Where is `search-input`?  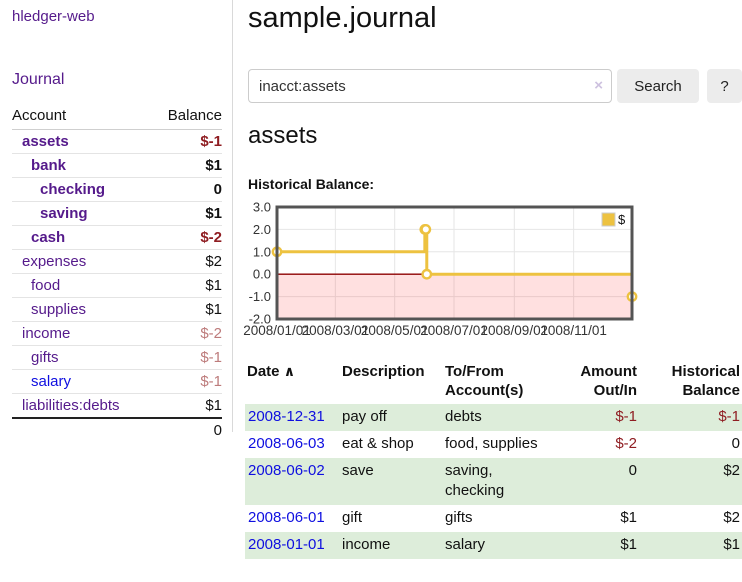 search-input is located at coordinates (430, 86).